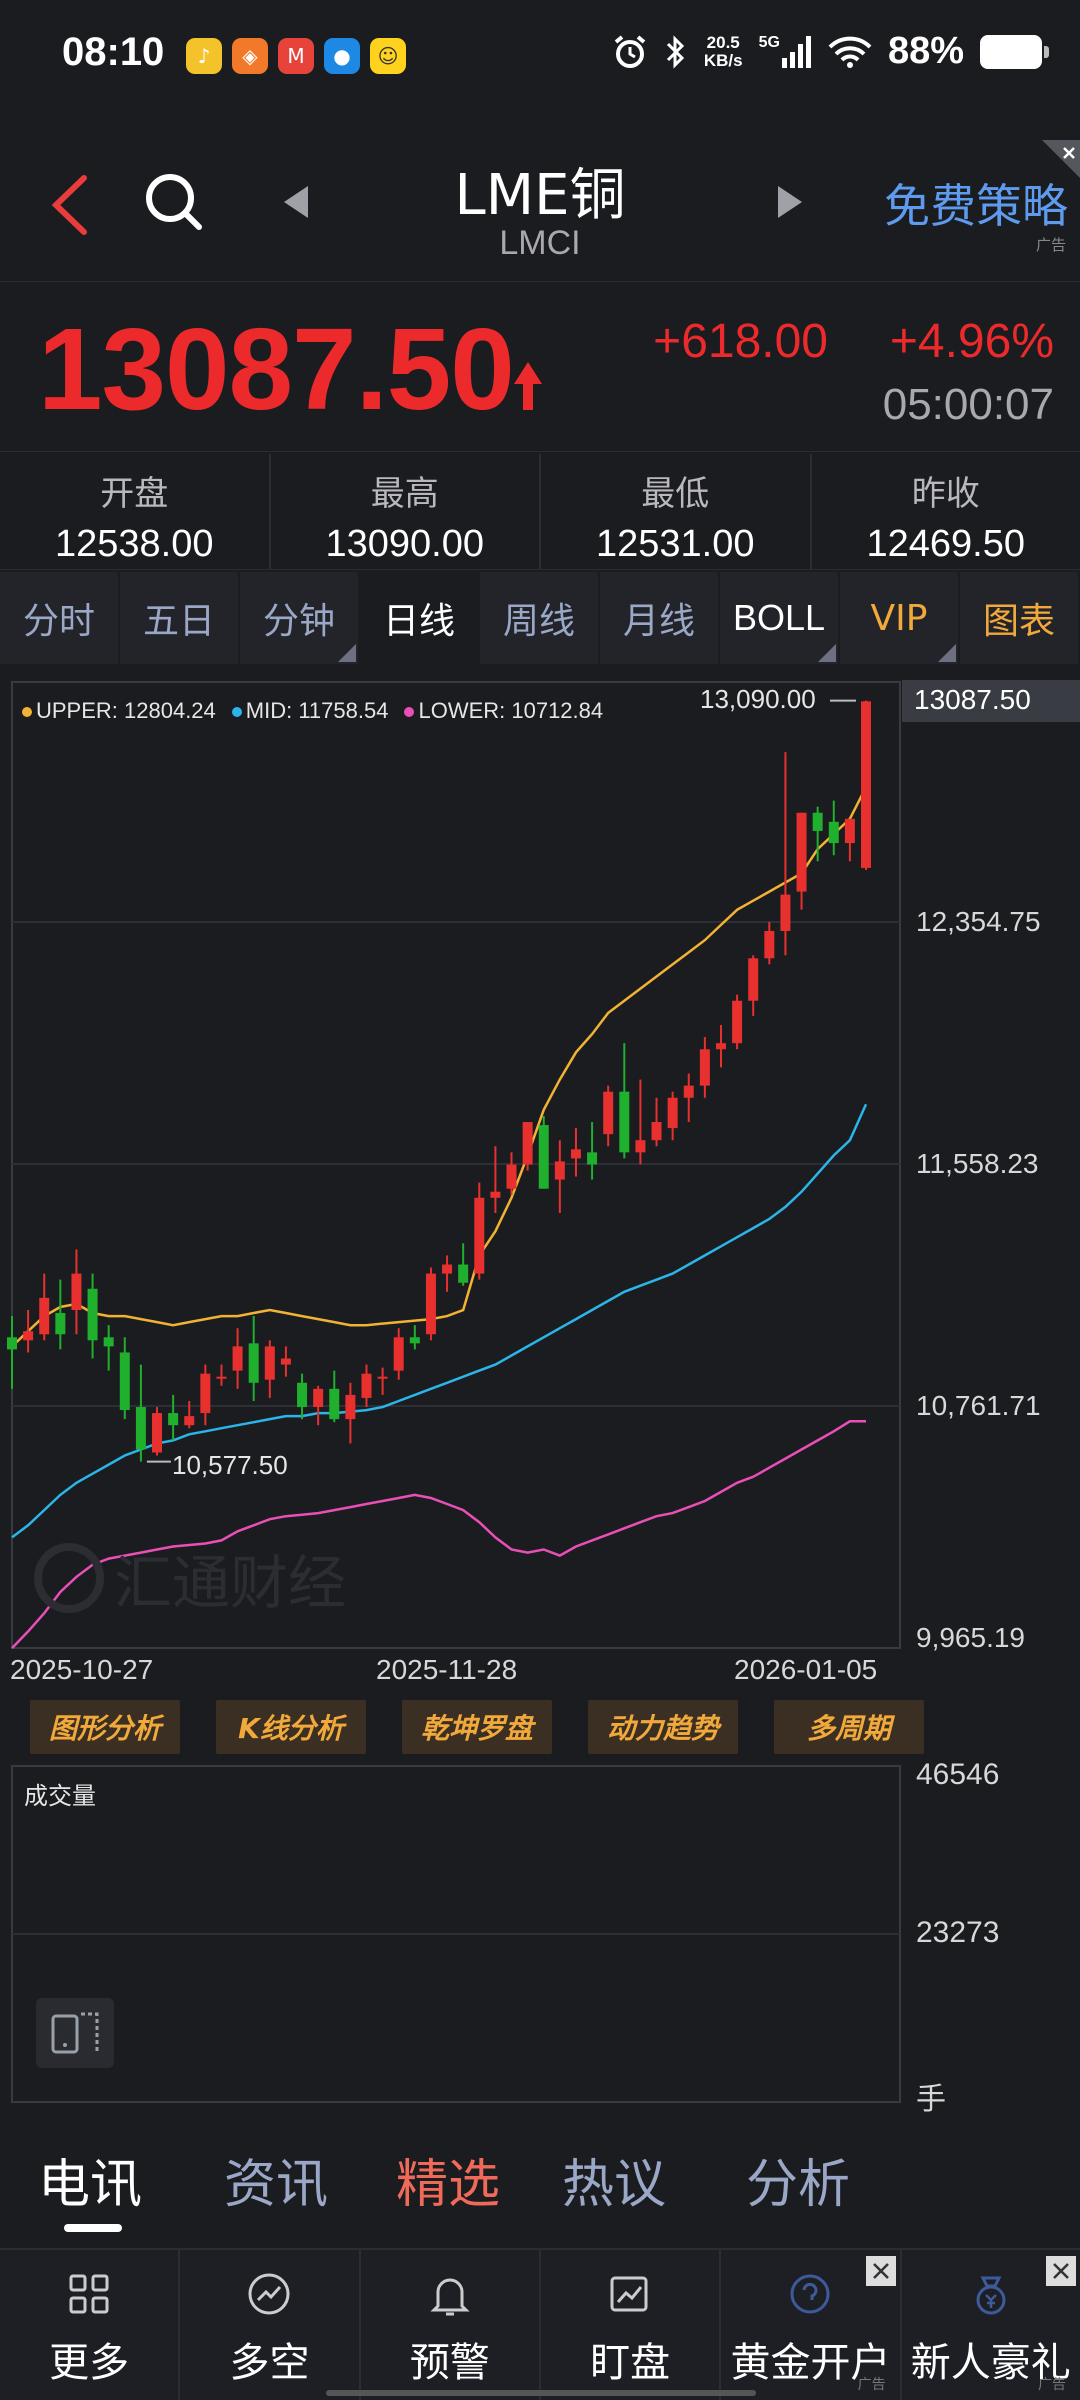  Describe the element at coordinates (270, 2325) in the screenshot. I see `nav-long-short: 多空` at that location.